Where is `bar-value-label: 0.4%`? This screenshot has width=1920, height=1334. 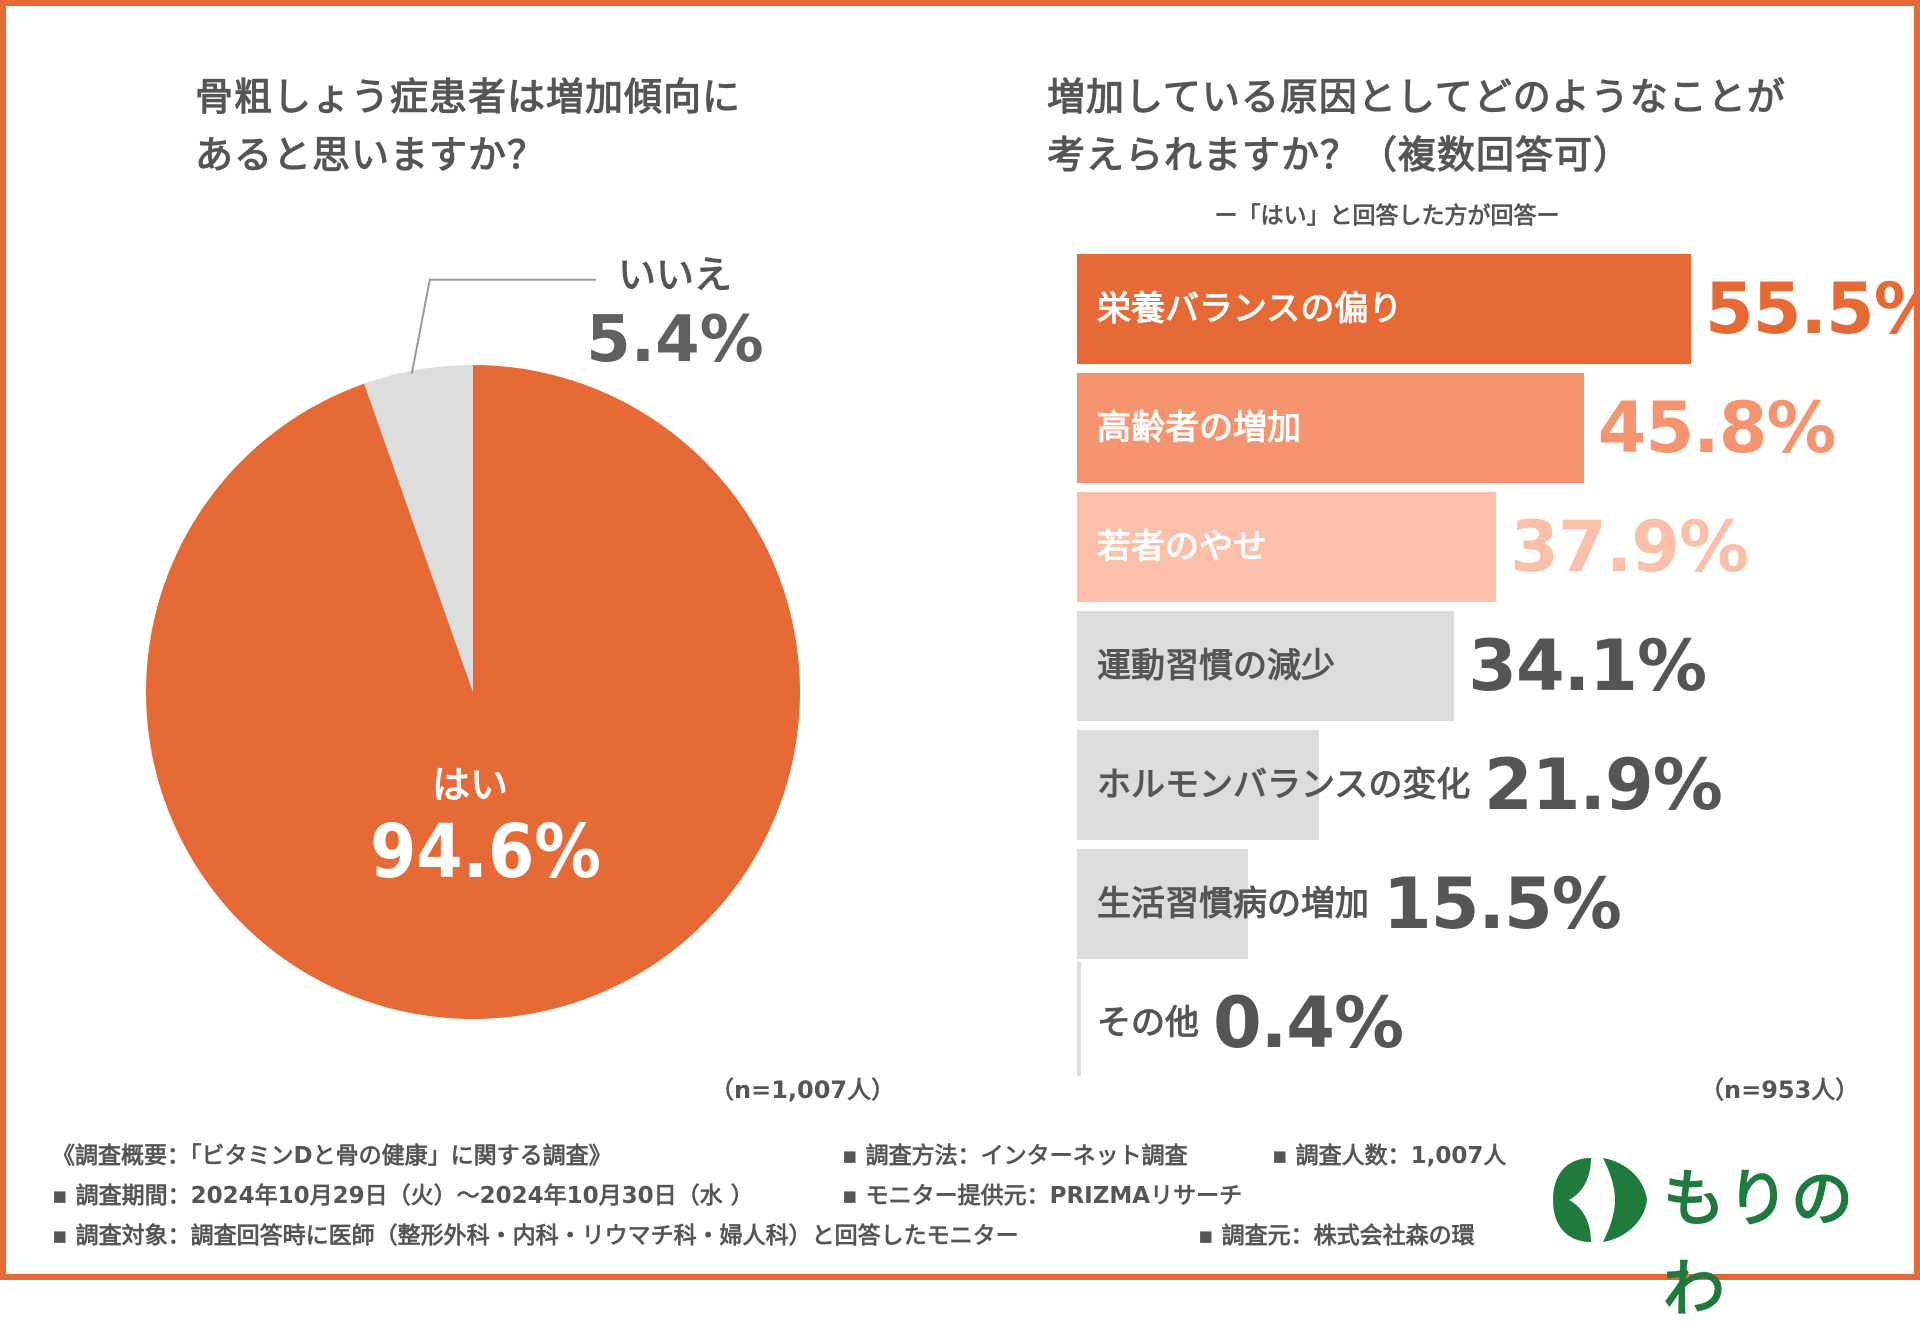
bar-value-label: 0.4% is located at coordinates (1308, 1023).